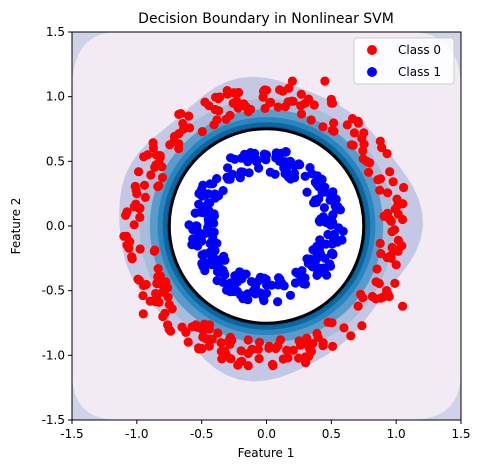  What do you see at coordinates (55, 161) in the screenshot?
I see `y-tick-label: 0.5` at bounding box center [55, 161].